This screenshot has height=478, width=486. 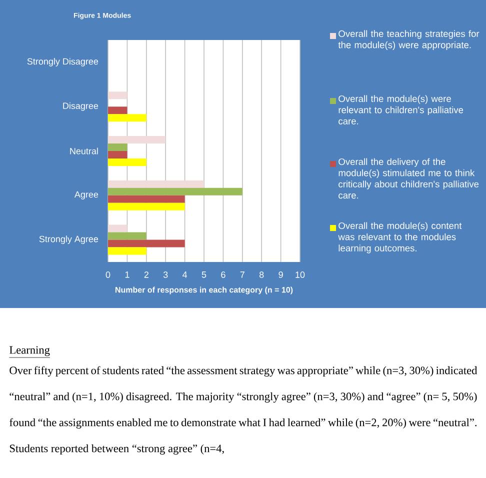 I want to click on text: Learning, so click(x=30, y=351).